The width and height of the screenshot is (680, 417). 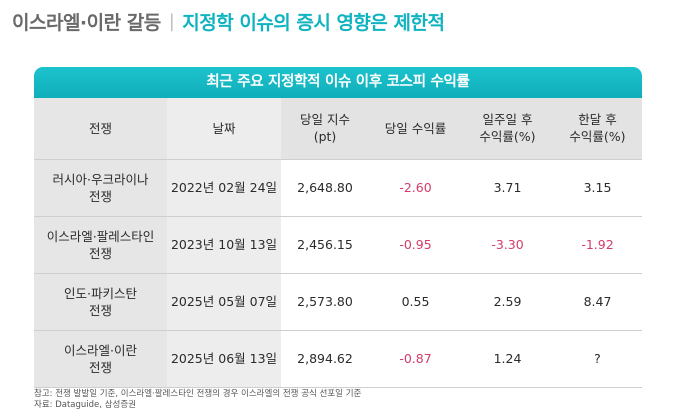 I want to click on cell-week-return: -3.30, so click(x=507, y=245).